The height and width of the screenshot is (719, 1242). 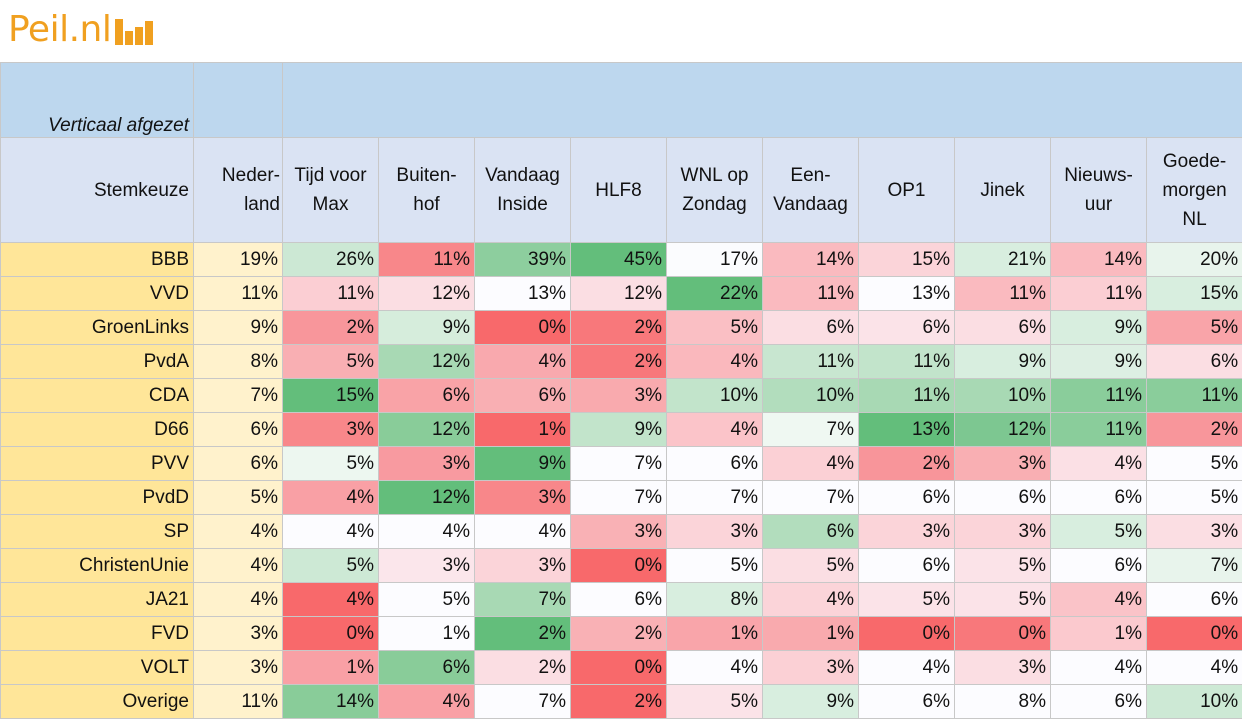 I want to click on national-value-cell: 4%, so click(x=238, y=566).